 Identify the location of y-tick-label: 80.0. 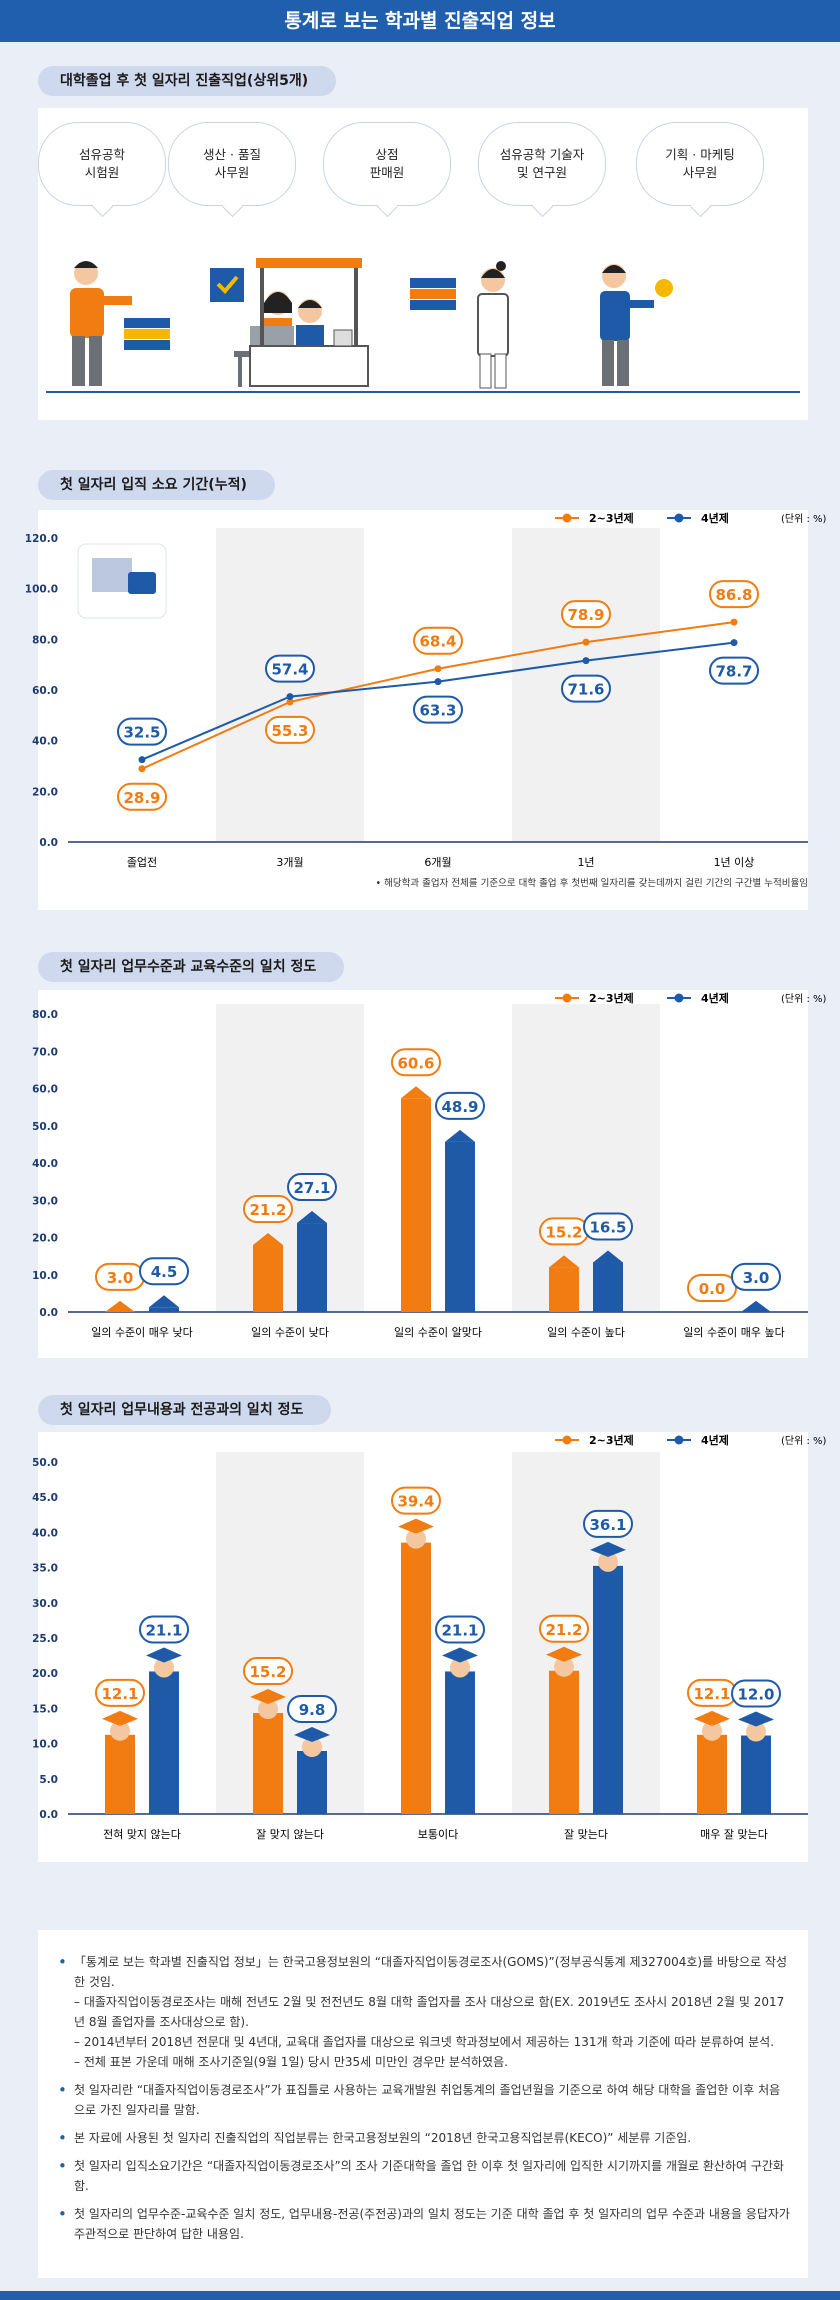
(45, 640).